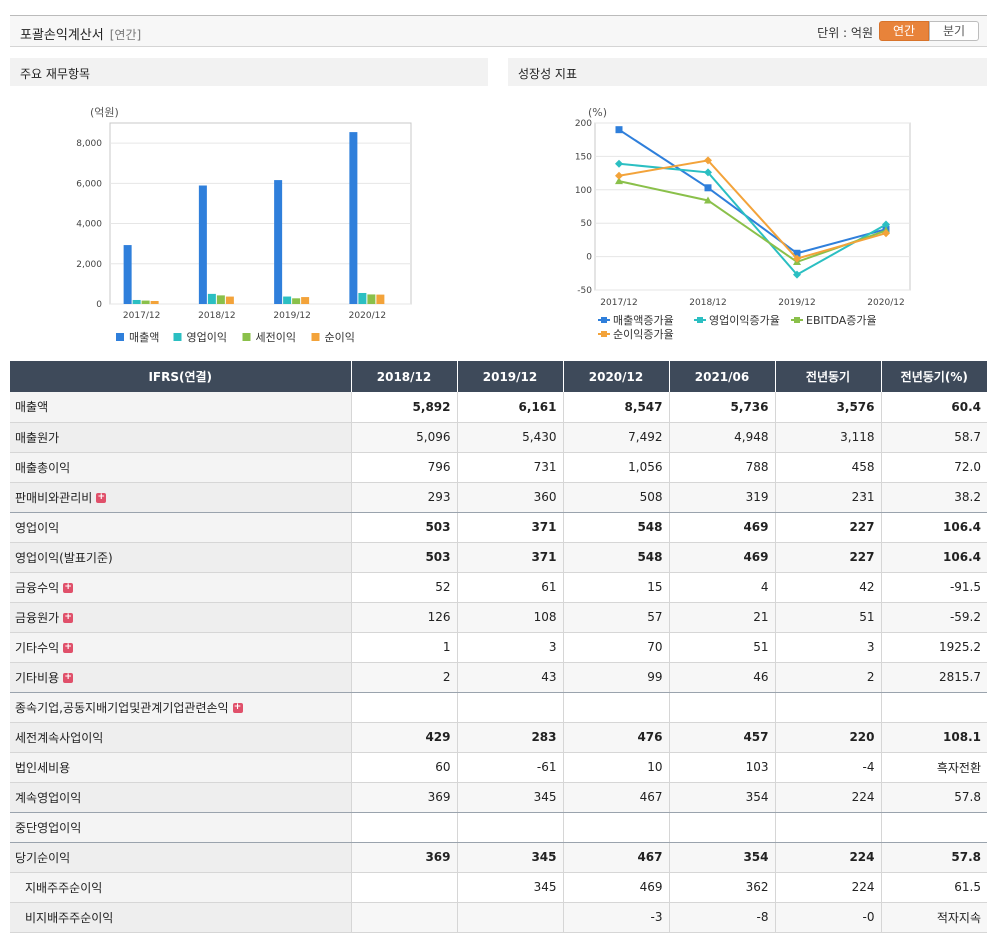 Image resolution: width=993 pixels, height=942 pixels. Describe the element at coordinates (933, 527) in the screenshot. I see `table-cell: 106.4` at that location.